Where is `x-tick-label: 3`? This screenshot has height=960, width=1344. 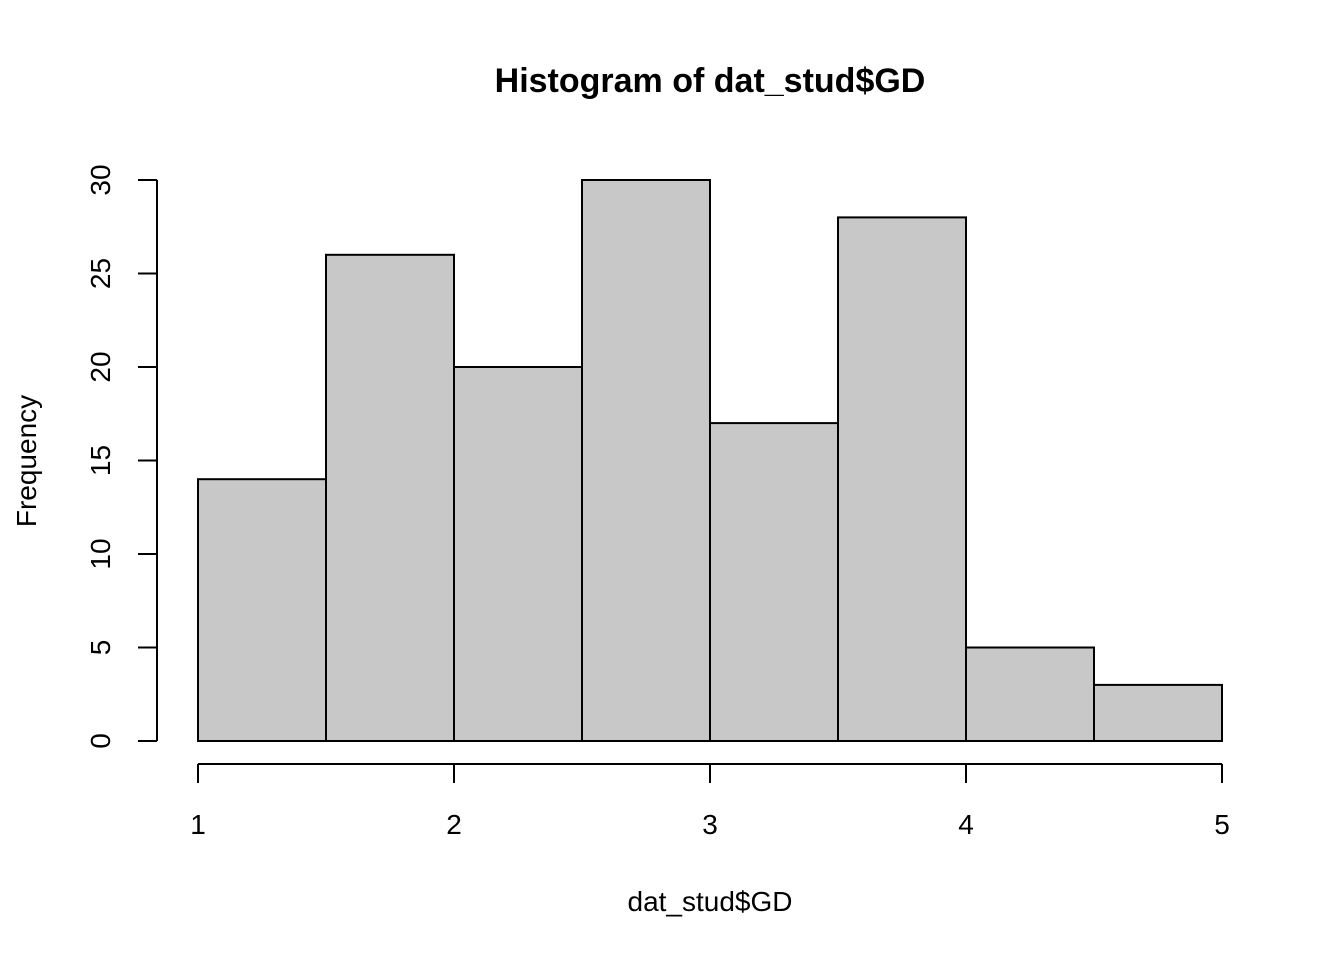
x-tick-label: 3 is located at coordinates (710, 824).